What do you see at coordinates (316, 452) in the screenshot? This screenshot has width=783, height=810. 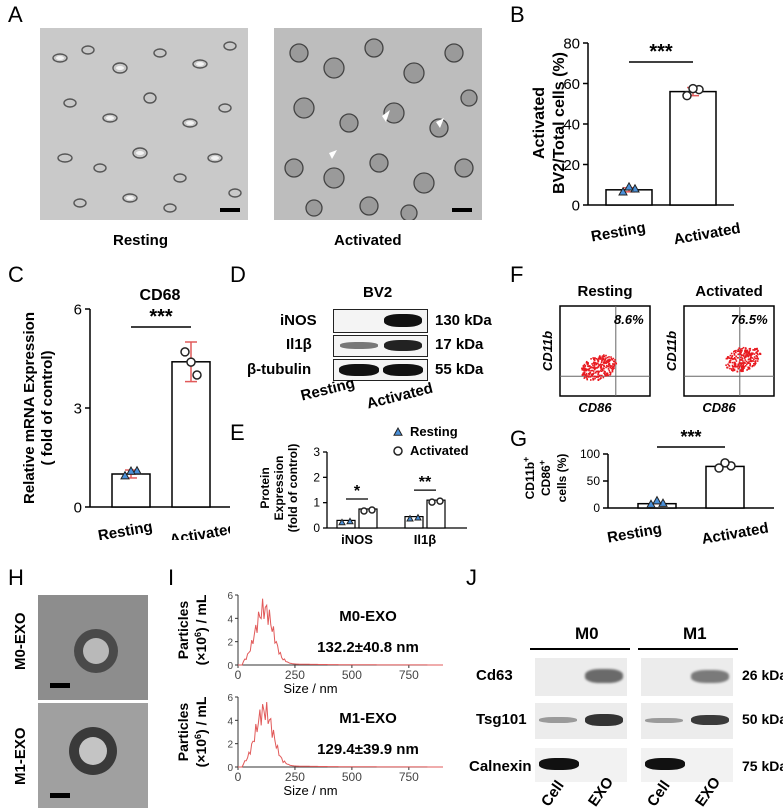 I see `y-tick-label: 3` at bounding box center [316, 452].